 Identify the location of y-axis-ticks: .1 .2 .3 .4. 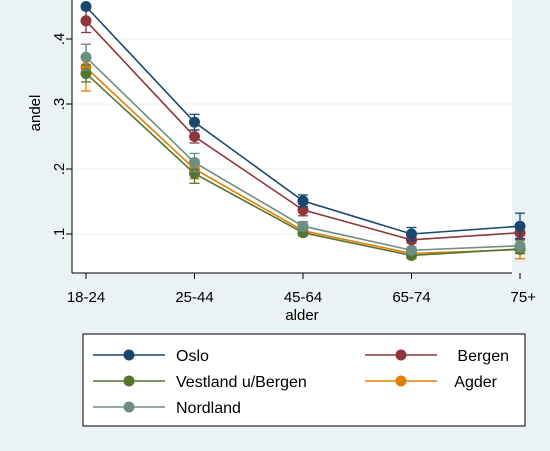
(61, 137).